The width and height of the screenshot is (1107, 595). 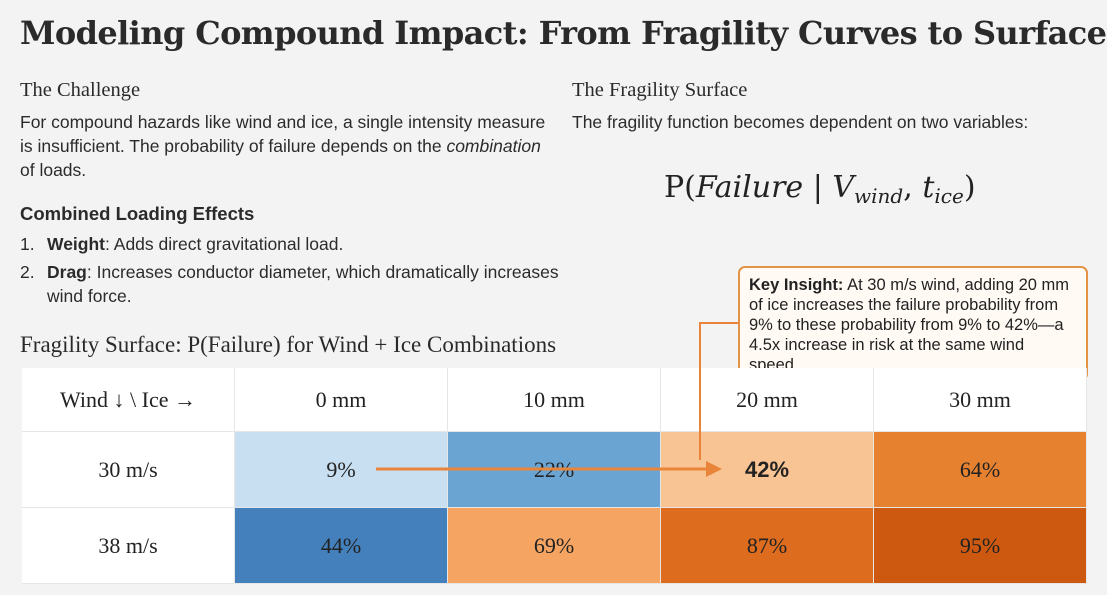 I want to click on row-label: 38 m/s, so click(x=128, y=546).